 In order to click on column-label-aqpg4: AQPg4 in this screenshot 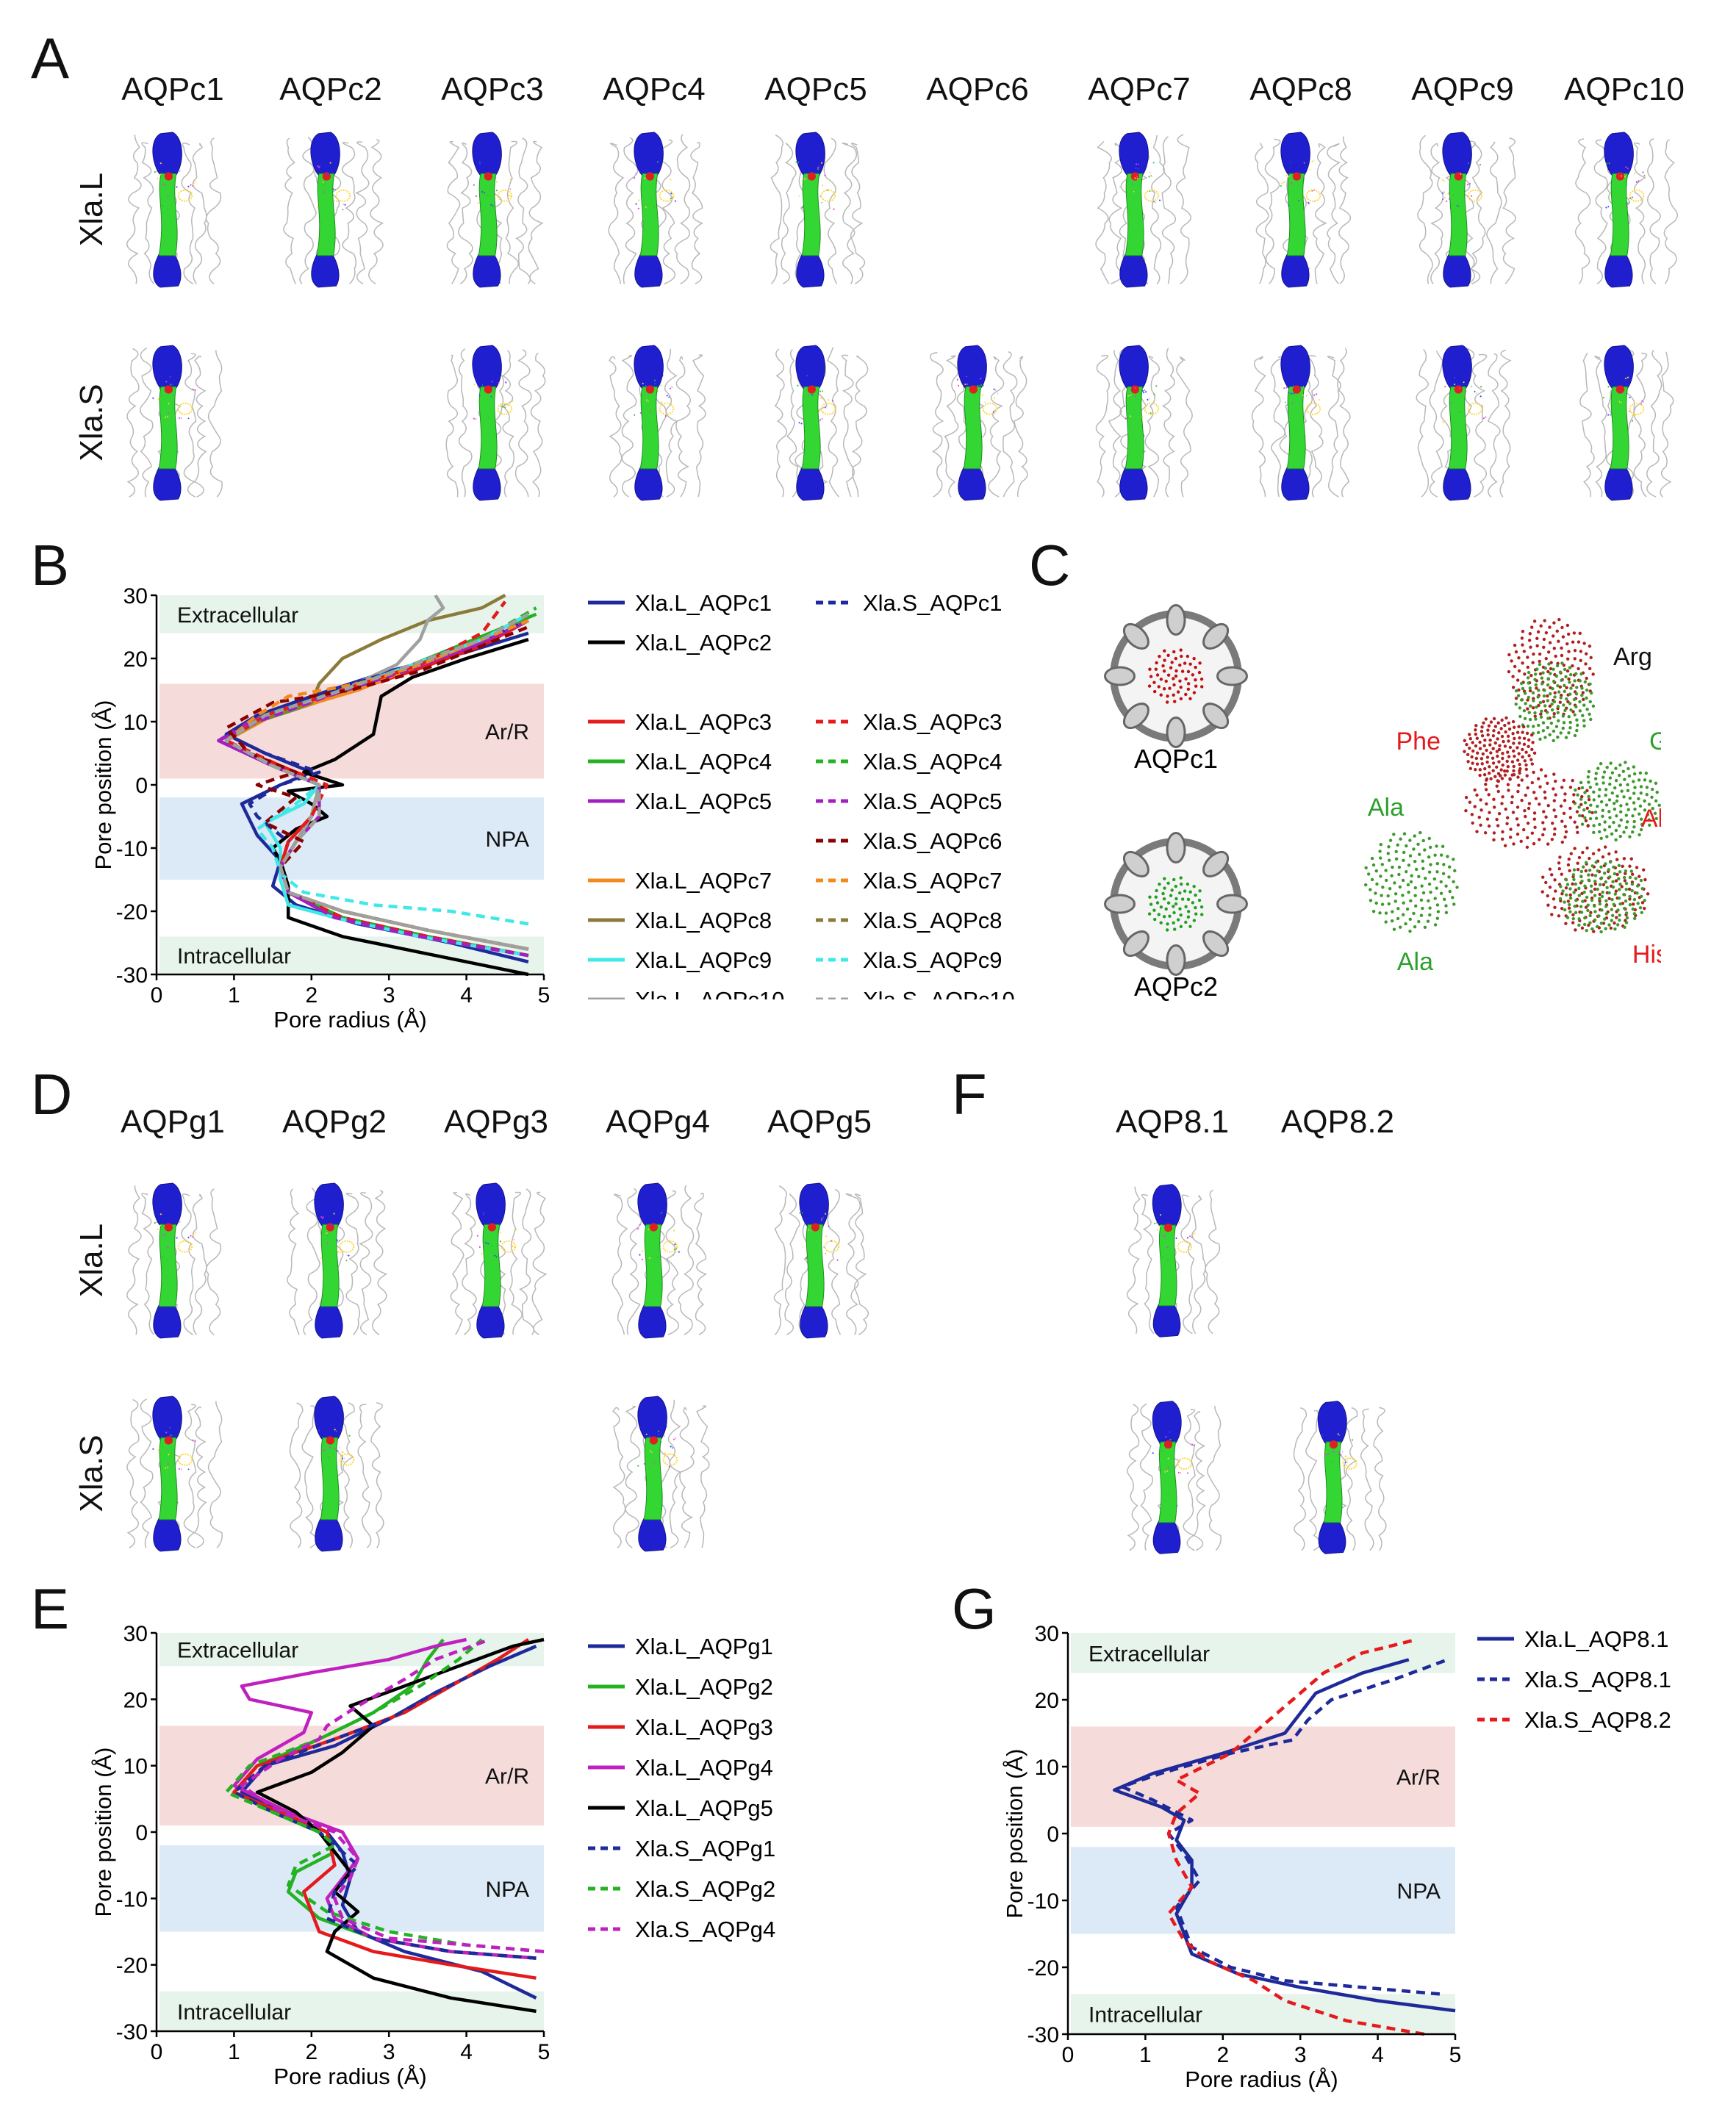, I will do `click(658, 1122)`.